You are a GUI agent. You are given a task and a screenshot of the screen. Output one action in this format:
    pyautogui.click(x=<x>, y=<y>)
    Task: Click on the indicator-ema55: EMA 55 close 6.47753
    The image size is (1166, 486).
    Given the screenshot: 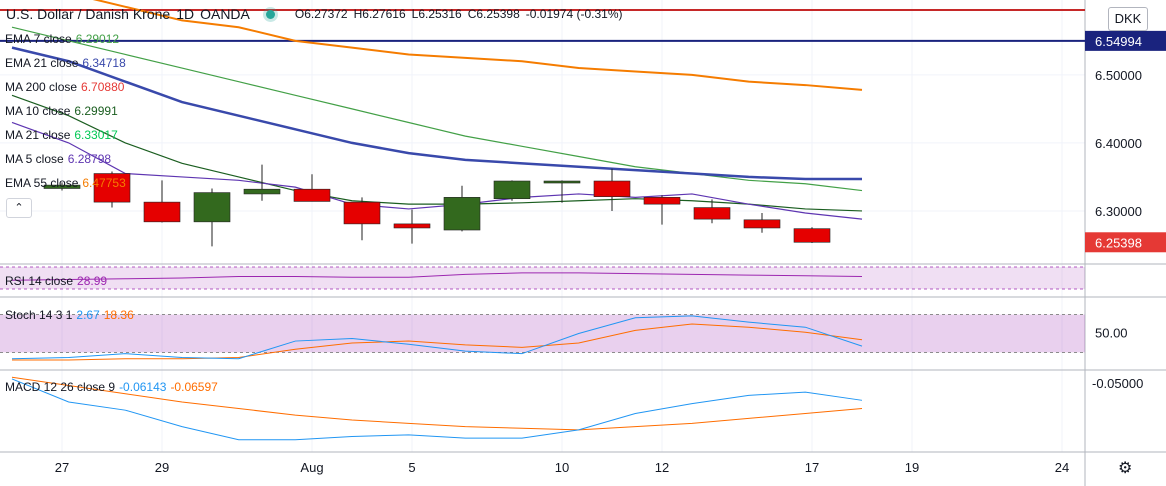 What is the action you would take?
    pyautogui.click(x=65, y=183)
    